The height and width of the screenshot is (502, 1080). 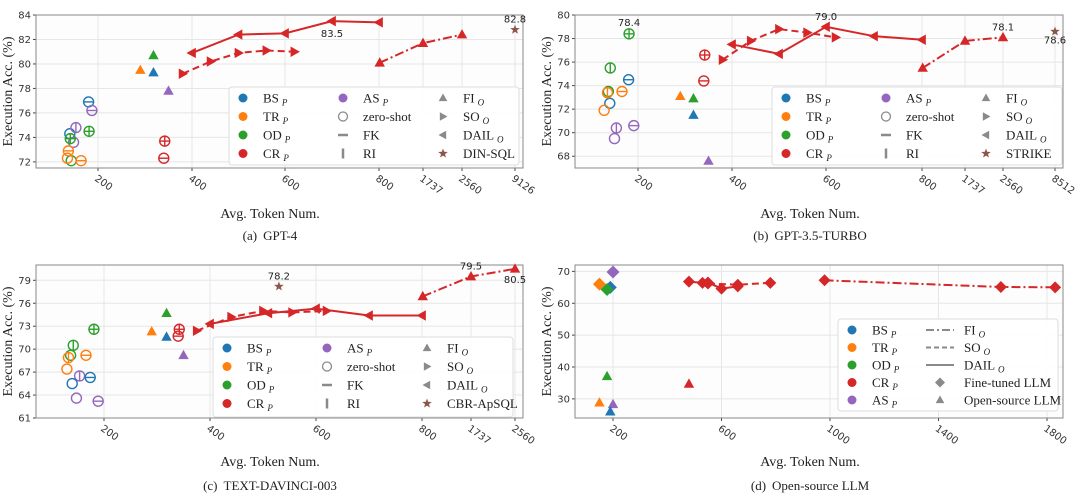 What do you see at coordinates (24, 396) in the screenshot?
I see `y-tick-label: 64` at bounding box center [24, 396].